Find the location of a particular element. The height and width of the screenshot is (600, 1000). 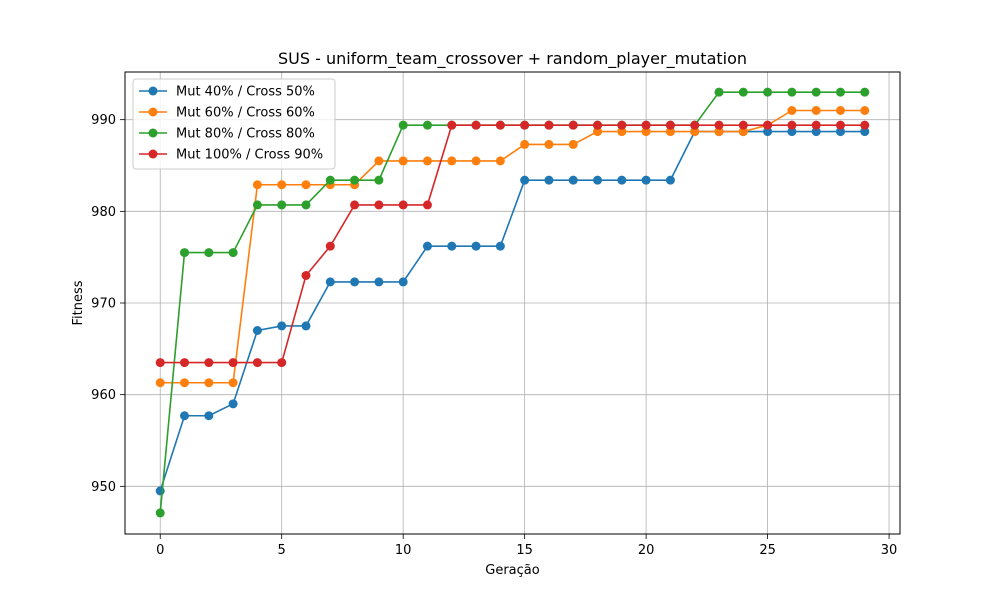

legend-label: Mut 60% / Cross 60% is located at coordinates (245, 113).